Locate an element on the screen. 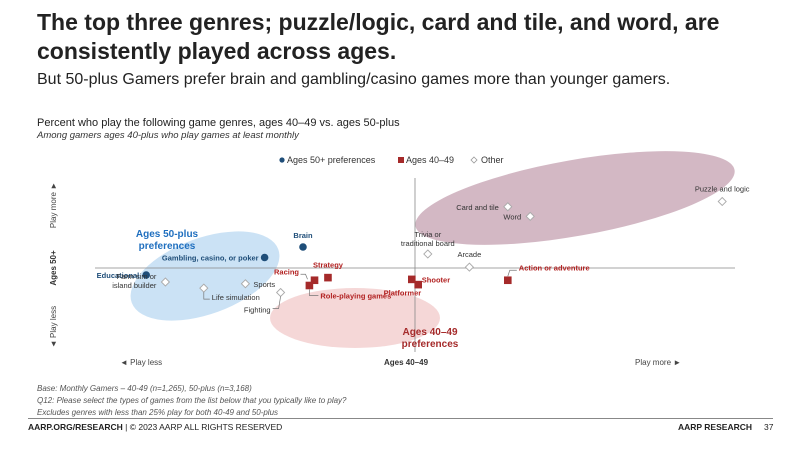  point-platformer is located at coordinates (418, 284).